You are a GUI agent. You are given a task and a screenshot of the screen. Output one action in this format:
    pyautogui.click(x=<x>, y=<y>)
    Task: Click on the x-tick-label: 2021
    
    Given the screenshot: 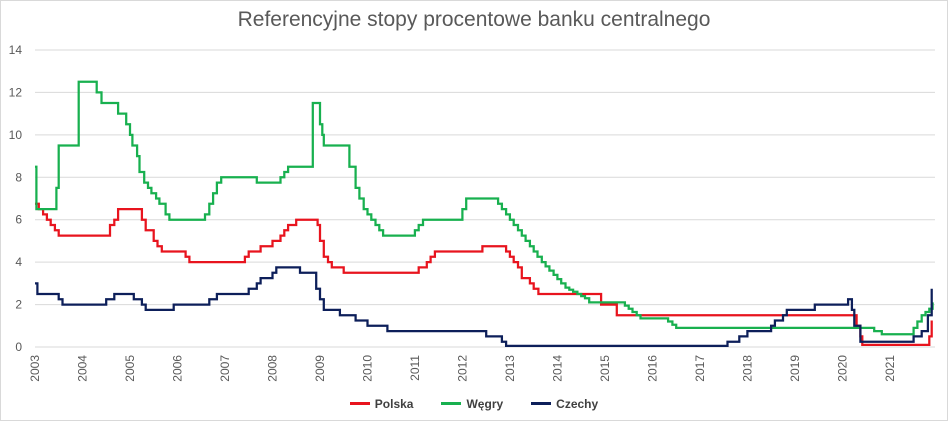 What is the action you would take?
    pyautogui.click(x=890, y=368)
    